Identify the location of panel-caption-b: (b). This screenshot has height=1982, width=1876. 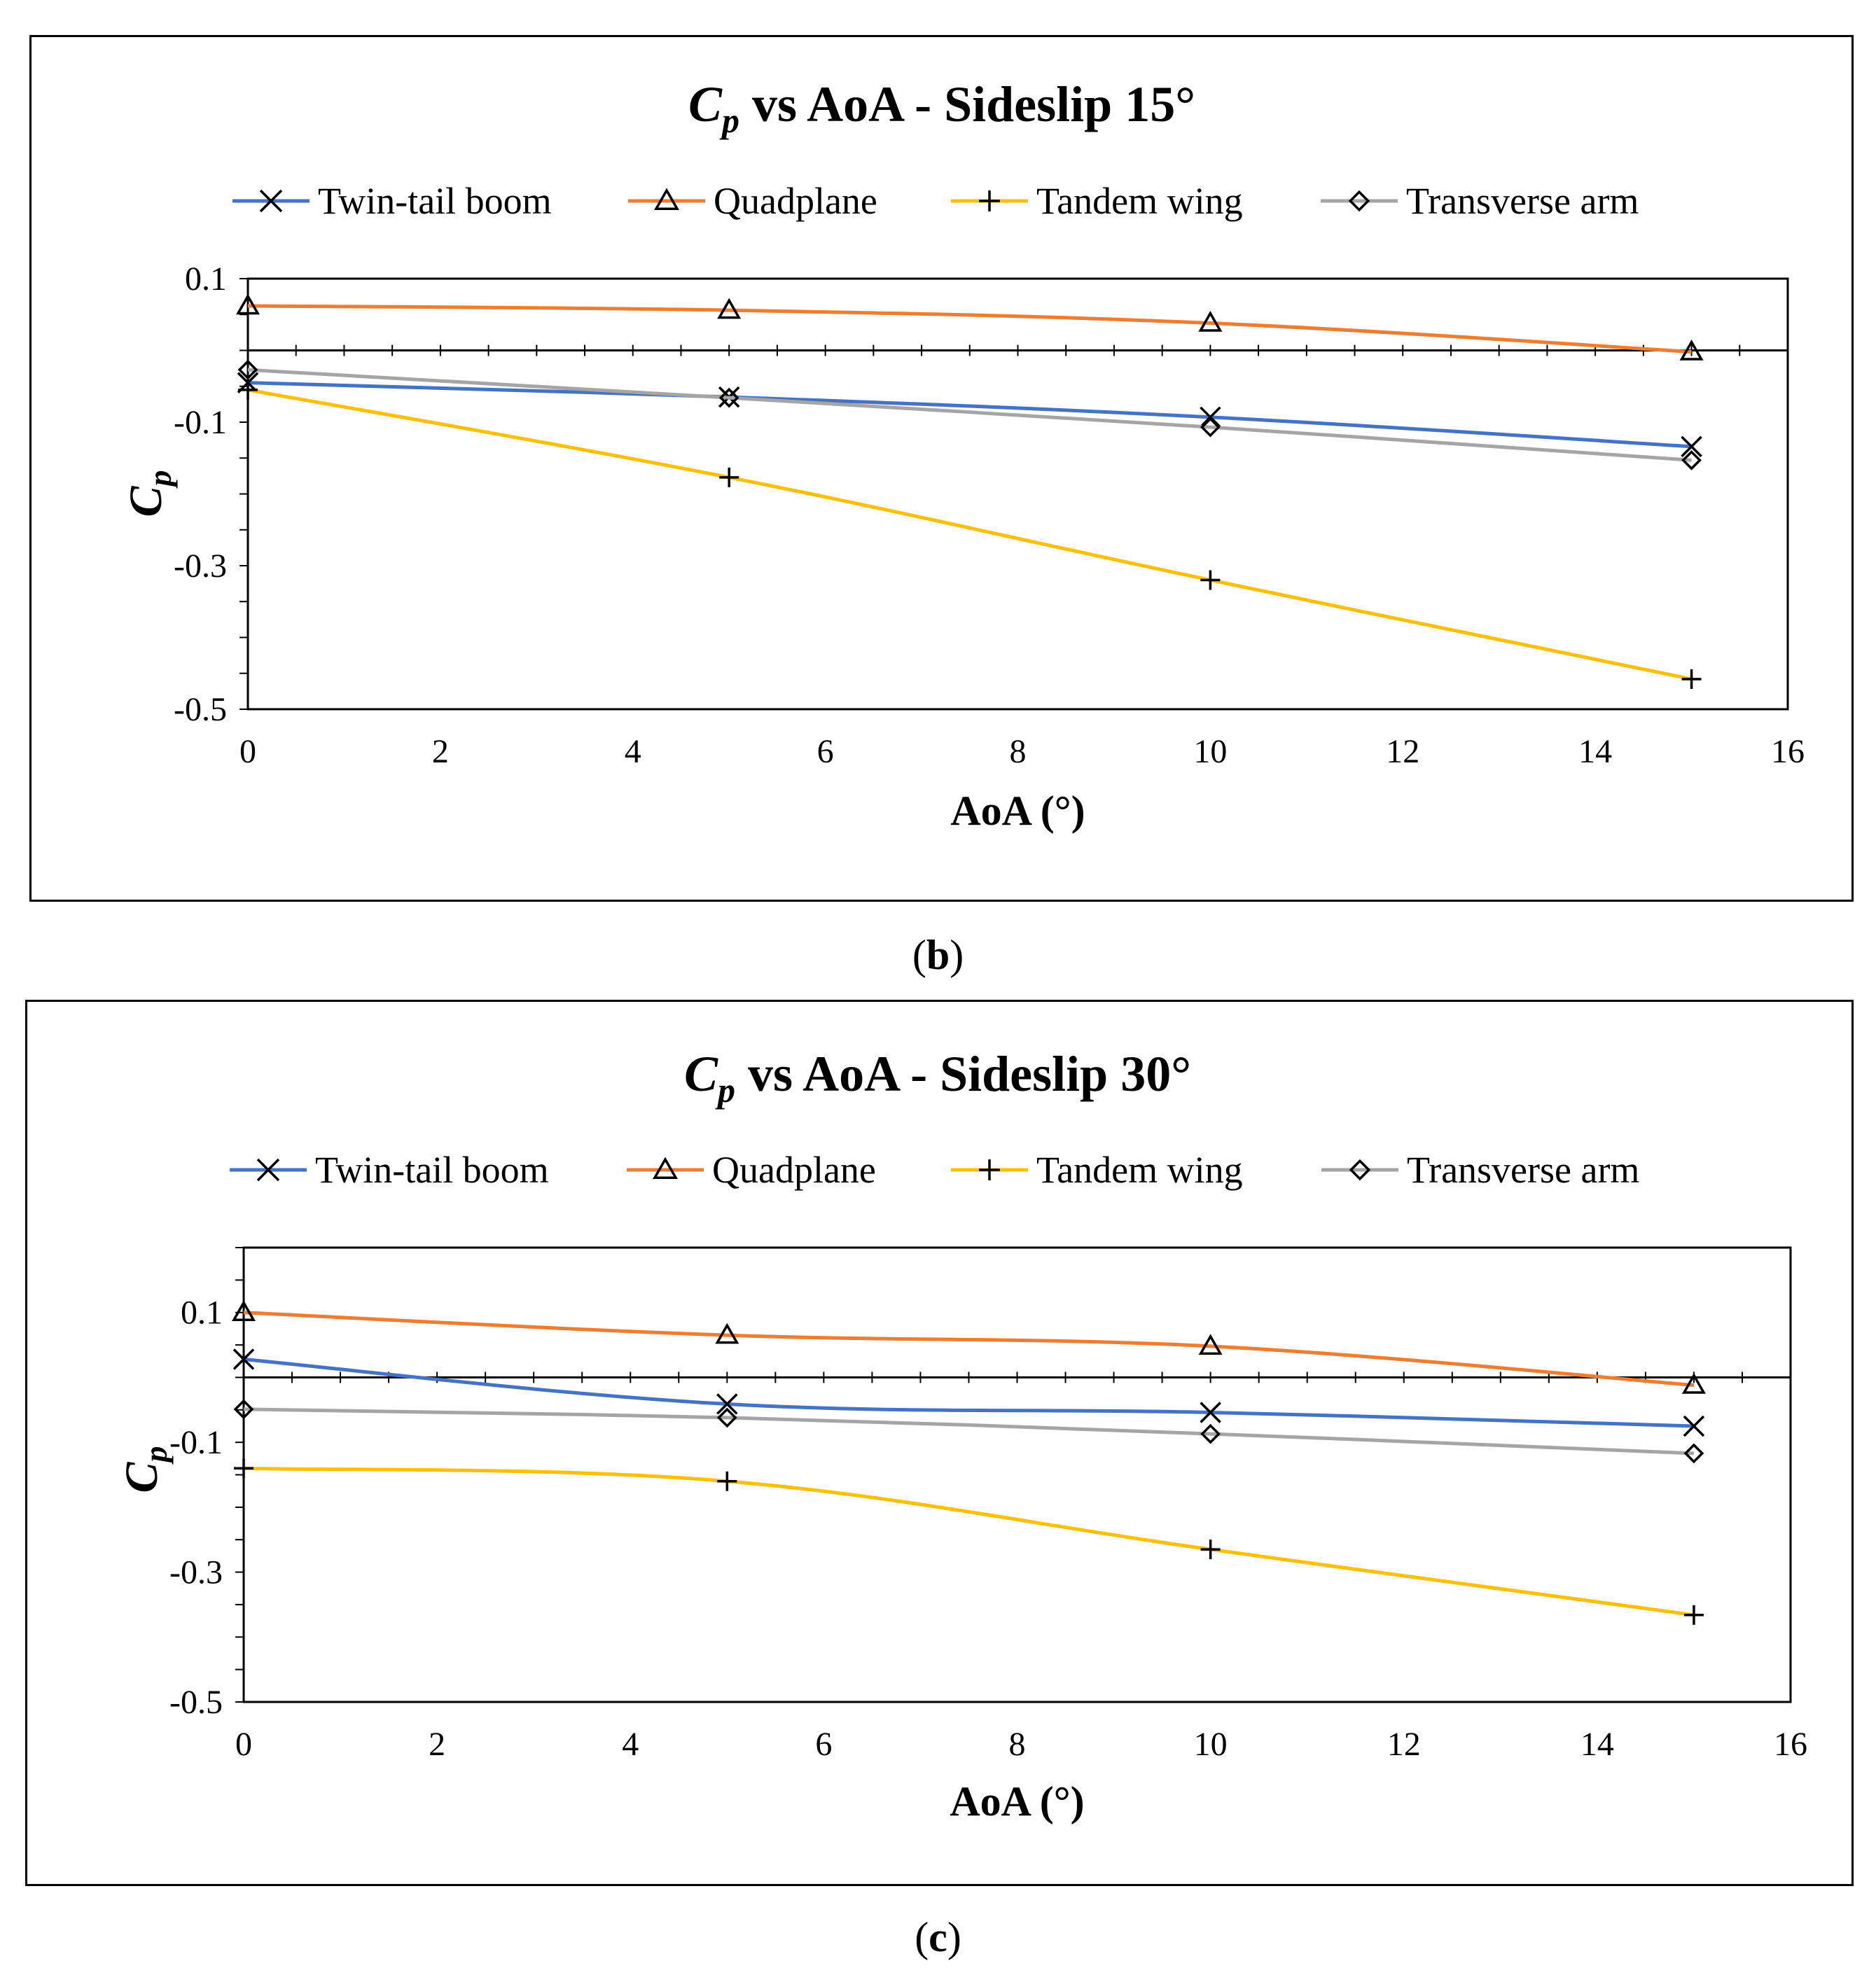
(938, 955).